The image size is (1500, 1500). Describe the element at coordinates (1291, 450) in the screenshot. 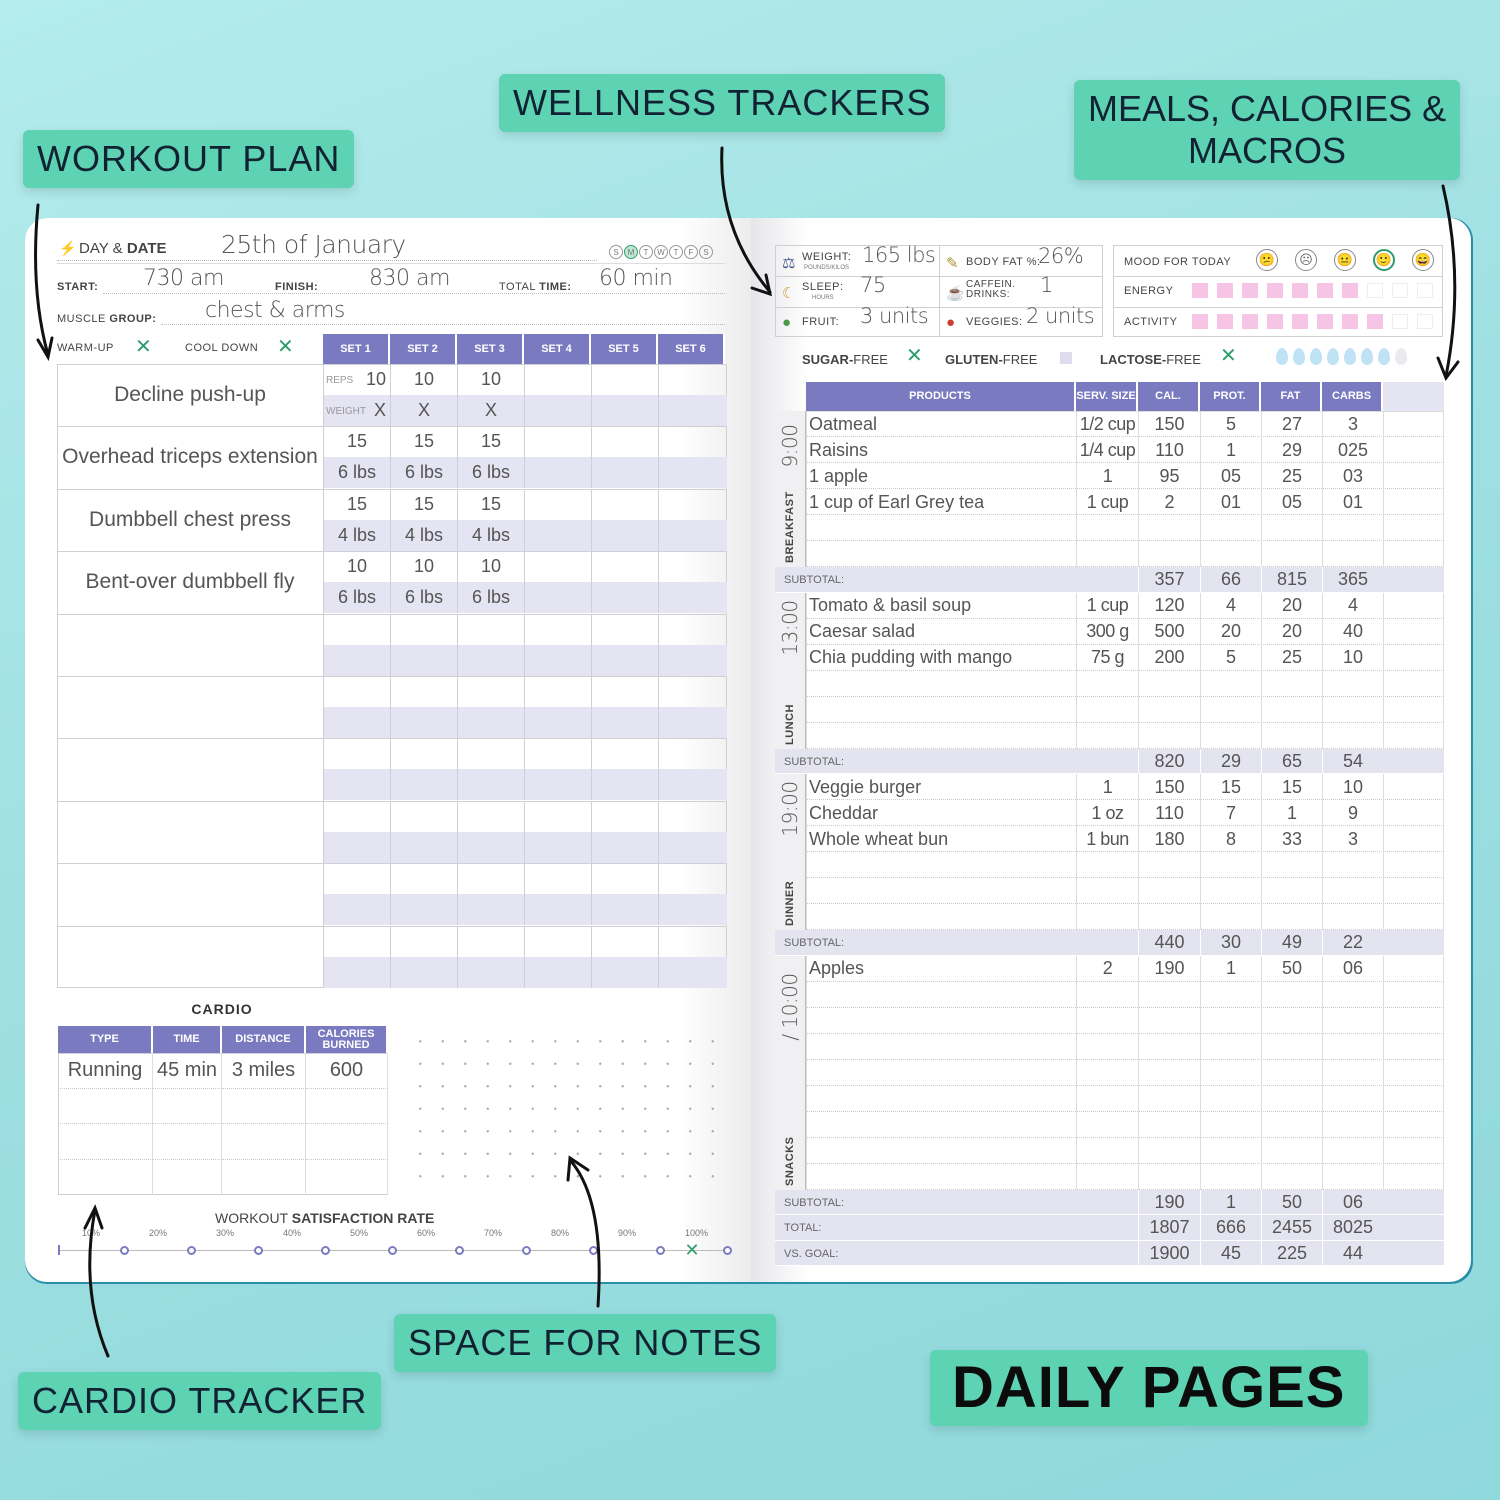

I see `meal-cell: 29` at that location.